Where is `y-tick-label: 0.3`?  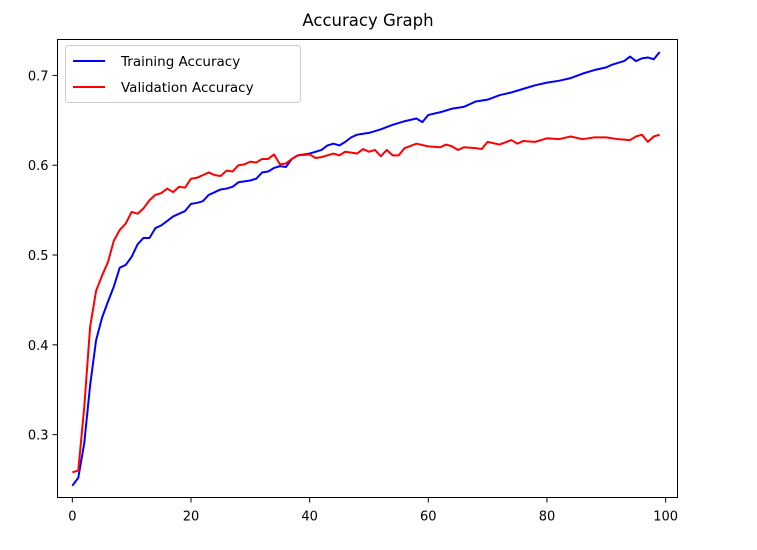 y-tick-label: 0.3 is located at coordinates (38, 436).